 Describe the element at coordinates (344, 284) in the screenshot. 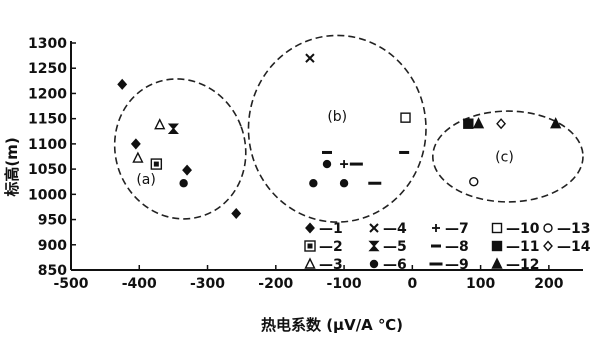

I see `x-tick-label: -100` at that location.